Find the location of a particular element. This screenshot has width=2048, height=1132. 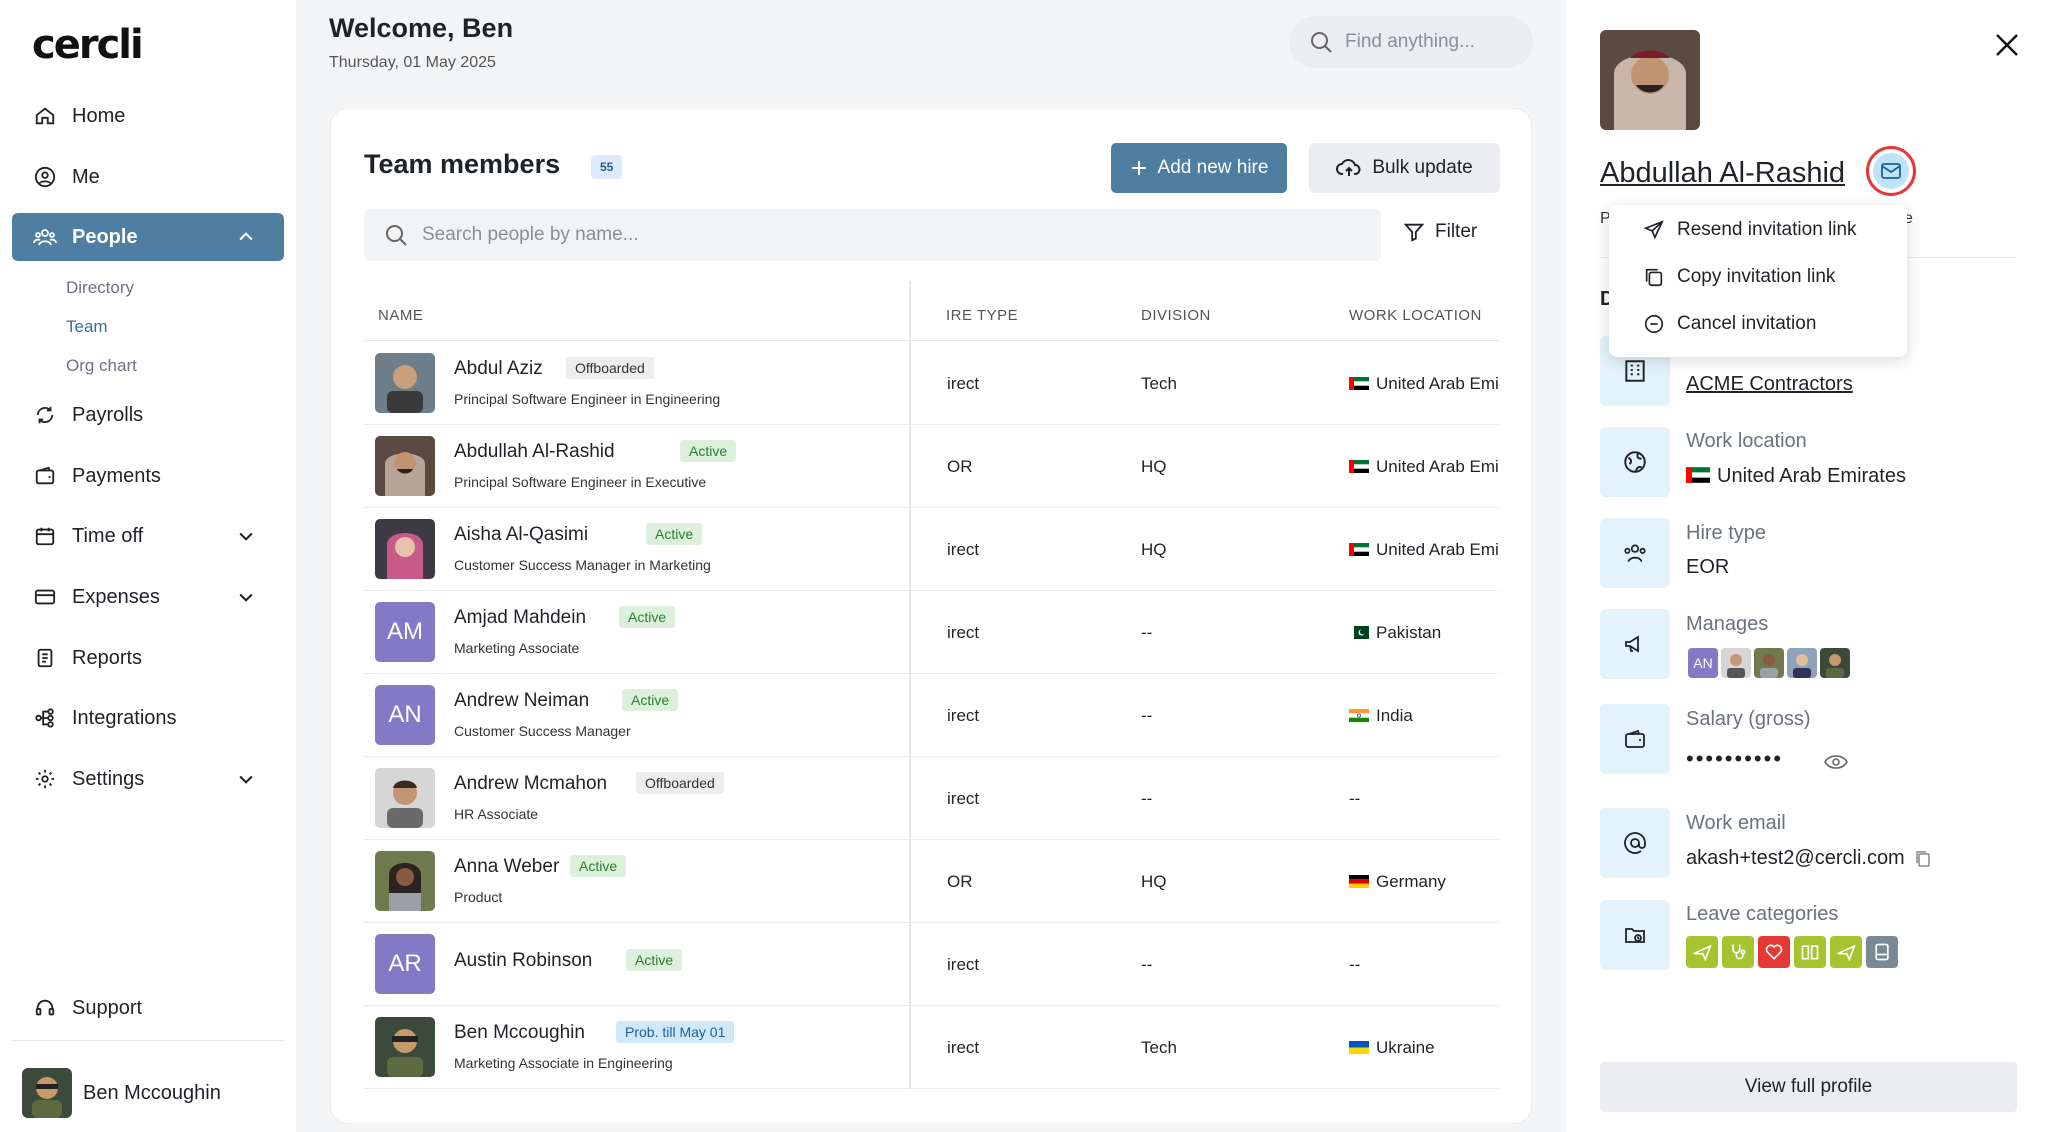

table-row: Anna Weber Active Product OR HQ Germany is located at coordinates (931, 881).